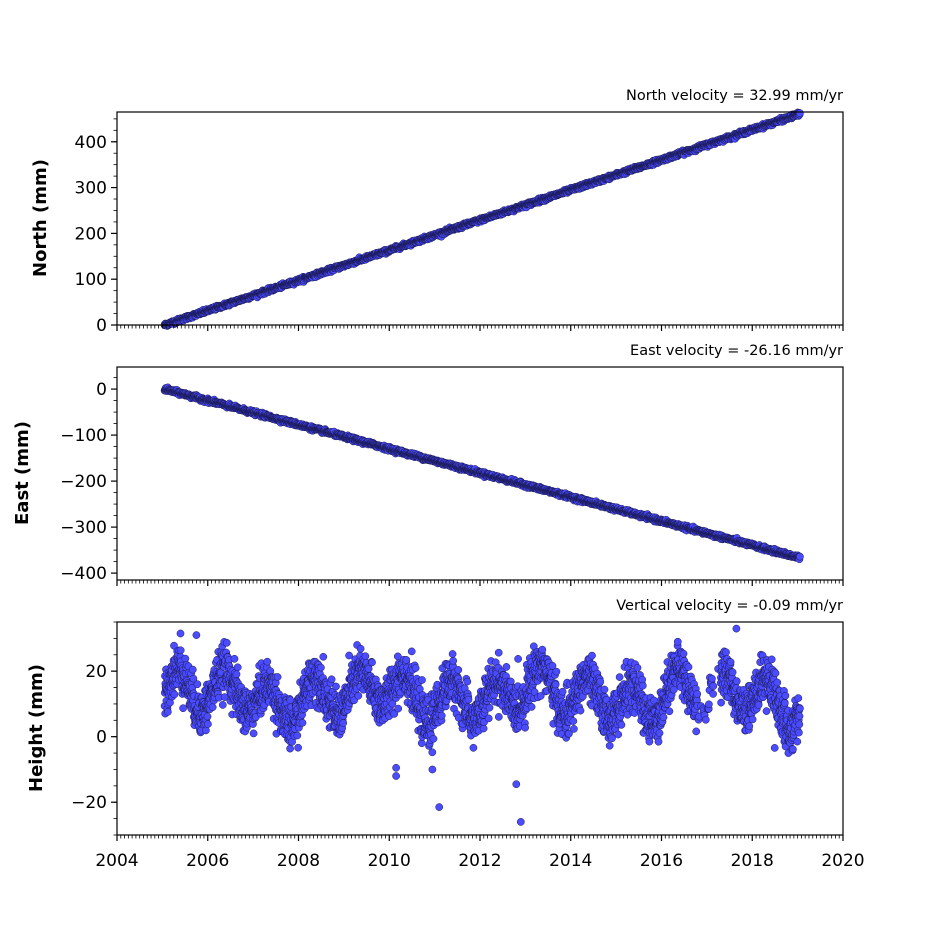 Image resolution: width=937 pixels, height=937 pixels. Describe the element at coordinates (91, 280) in the screenshot. I see `y-tick-label: 100` at that location.